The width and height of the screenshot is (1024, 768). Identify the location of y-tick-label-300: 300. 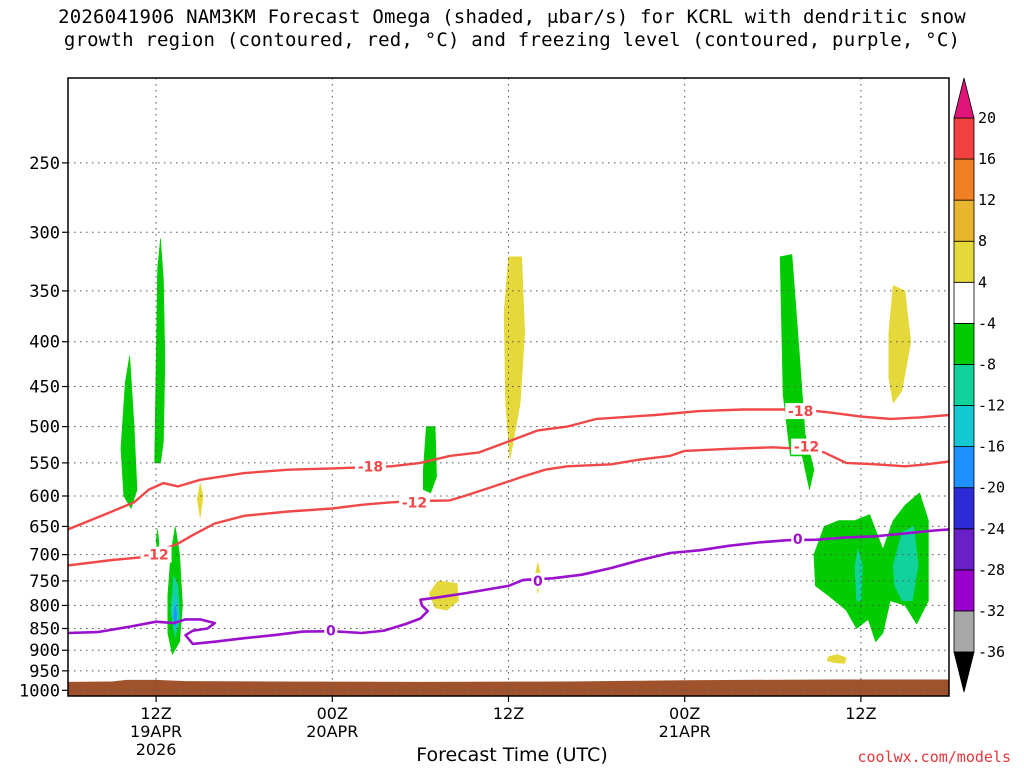
(44, 233).